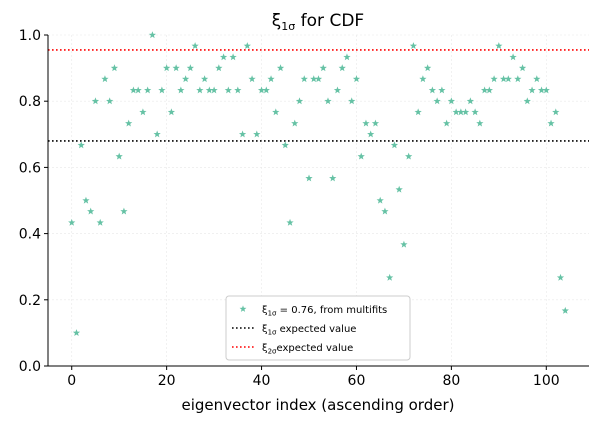 Image resolution: width=599 pixels, height=422 pixels. What do you see at coordinates (30, 36) in the screenshot?
I see `y-tick-label: 1.0` at bounding box center [30, 36].